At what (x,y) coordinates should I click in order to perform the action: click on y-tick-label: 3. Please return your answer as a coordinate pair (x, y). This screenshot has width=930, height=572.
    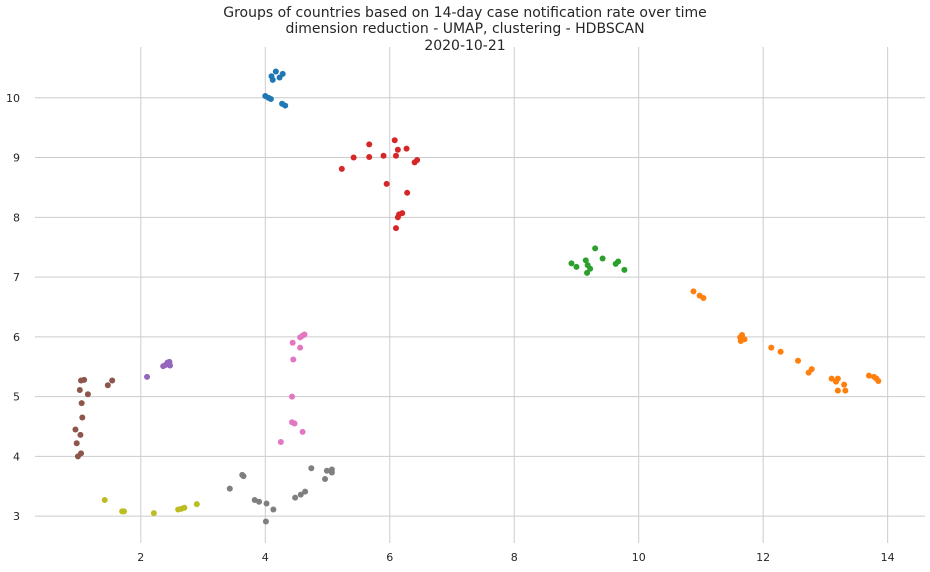
    Looking at the image, I should click on (16, 516).